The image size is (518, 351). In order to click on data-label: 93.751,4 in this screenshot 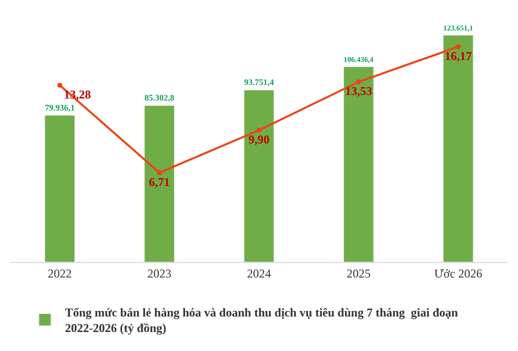, I will do `click(259, 81)`.